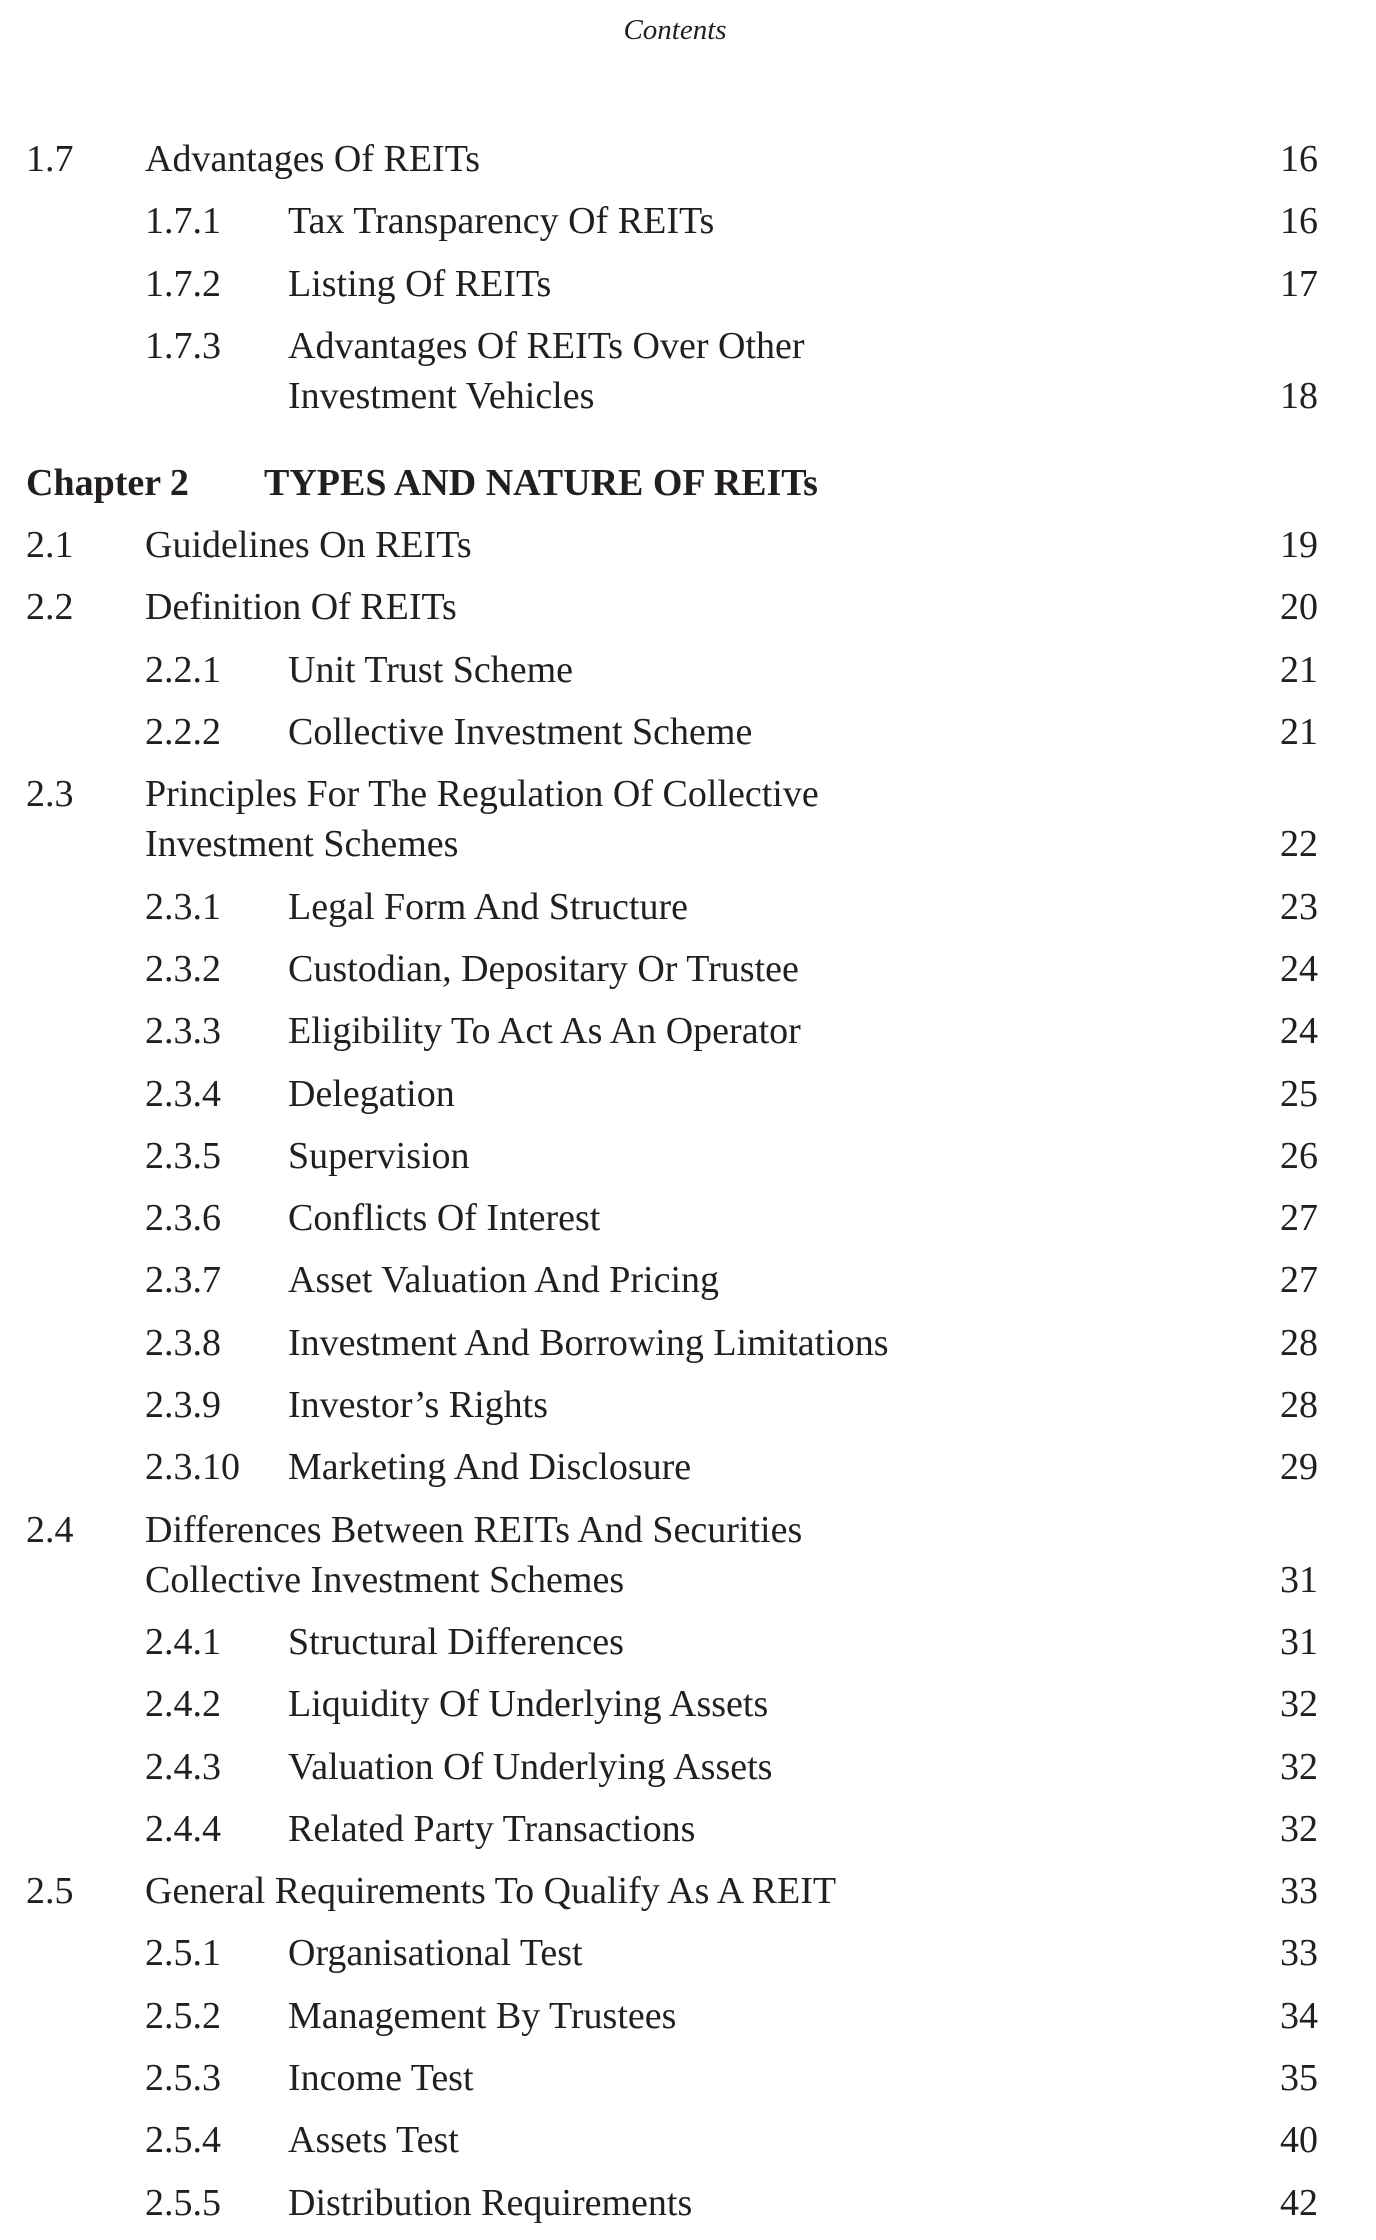  Describe the element at coordinates (543, 968) in the screenshot. I see `section-title-line: Custodian, Depositary Or Trustee` at that location.